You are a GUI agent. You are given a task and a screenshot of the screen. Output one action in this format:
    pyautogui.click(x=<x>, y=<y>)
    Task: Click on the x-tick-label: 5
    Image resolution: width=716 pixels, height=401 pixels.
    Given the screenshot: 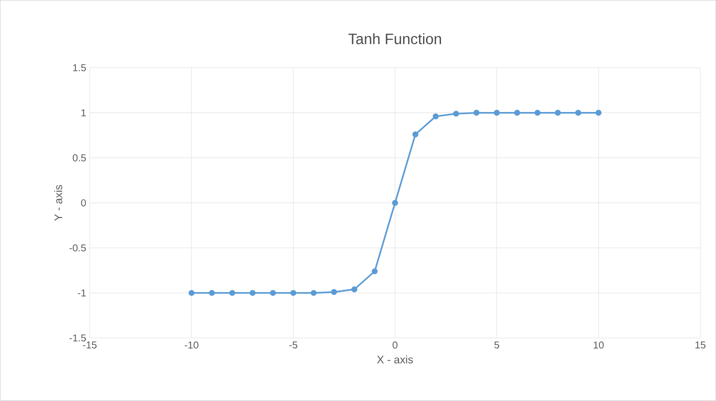 What is the action you would take?
    pyautogui.click(x=497, y=345)
    